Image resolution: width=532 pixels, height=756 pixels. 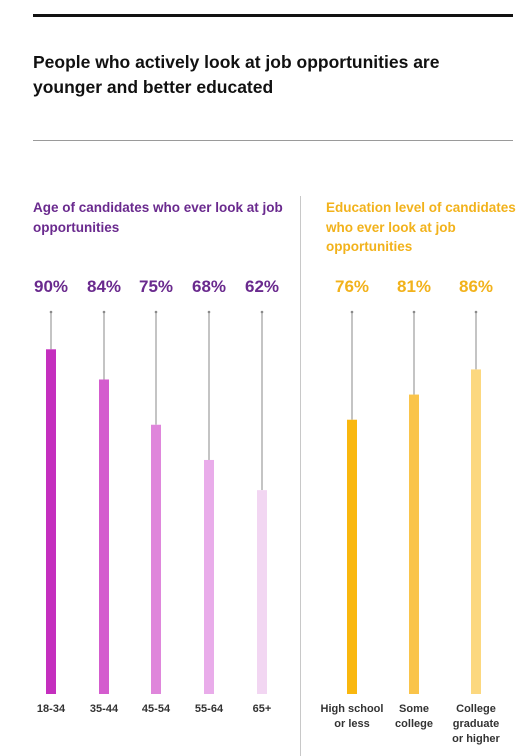 I want to click on edu-category-label: Some, so click(x=414, y=709).